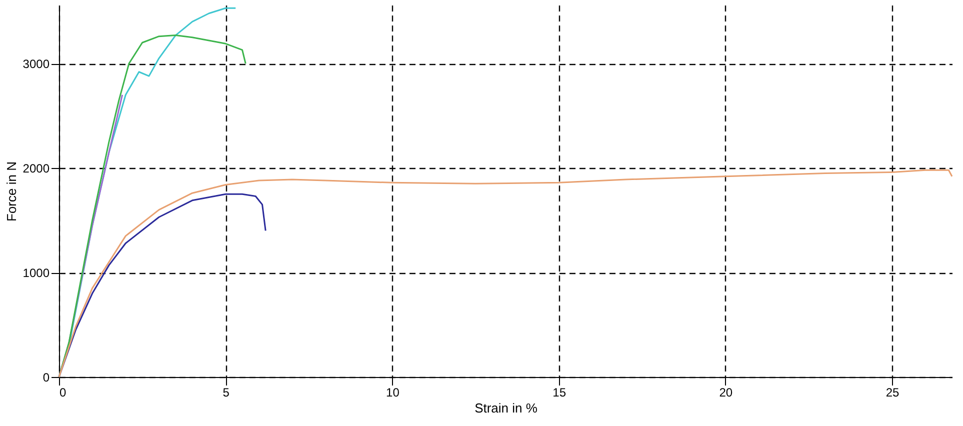 This screenshot has height=426, width=963. I want to click on x-tick-label: 15, so click(559, 393).